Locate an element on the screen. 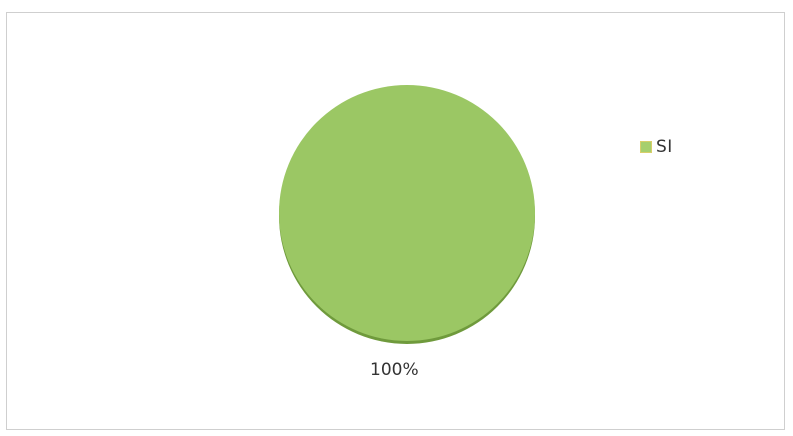  legend: SI is located at coordinates (656, 147).